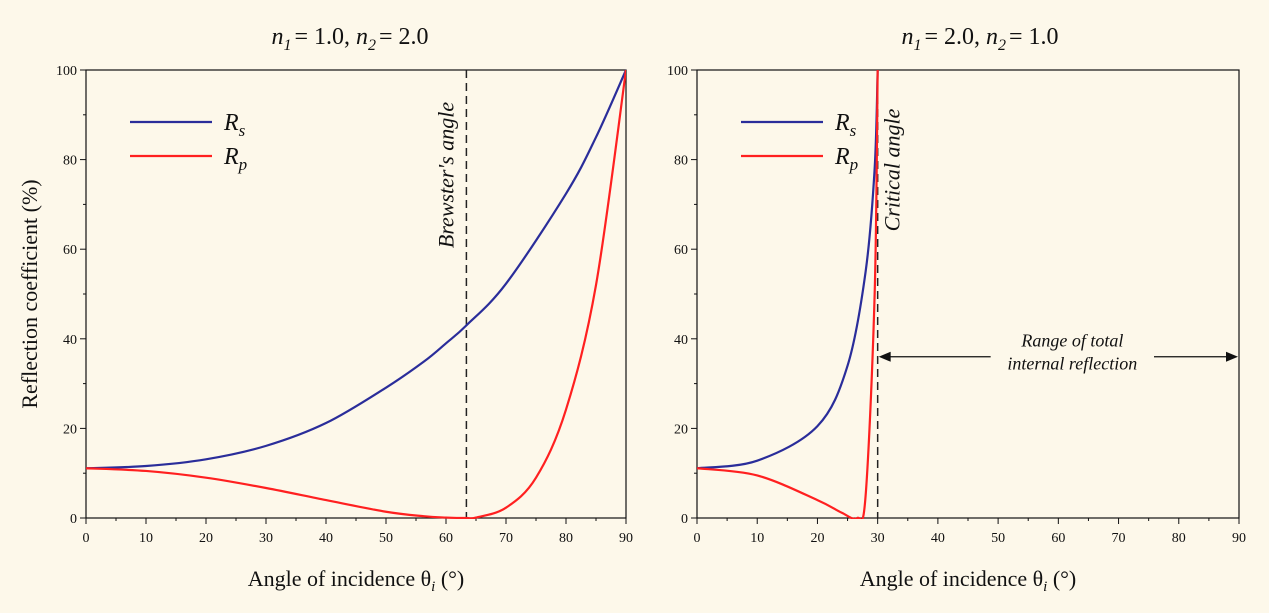  I want to click on chart-title: n1 = 1.0, n2 = 2.0, so click(349, 39).